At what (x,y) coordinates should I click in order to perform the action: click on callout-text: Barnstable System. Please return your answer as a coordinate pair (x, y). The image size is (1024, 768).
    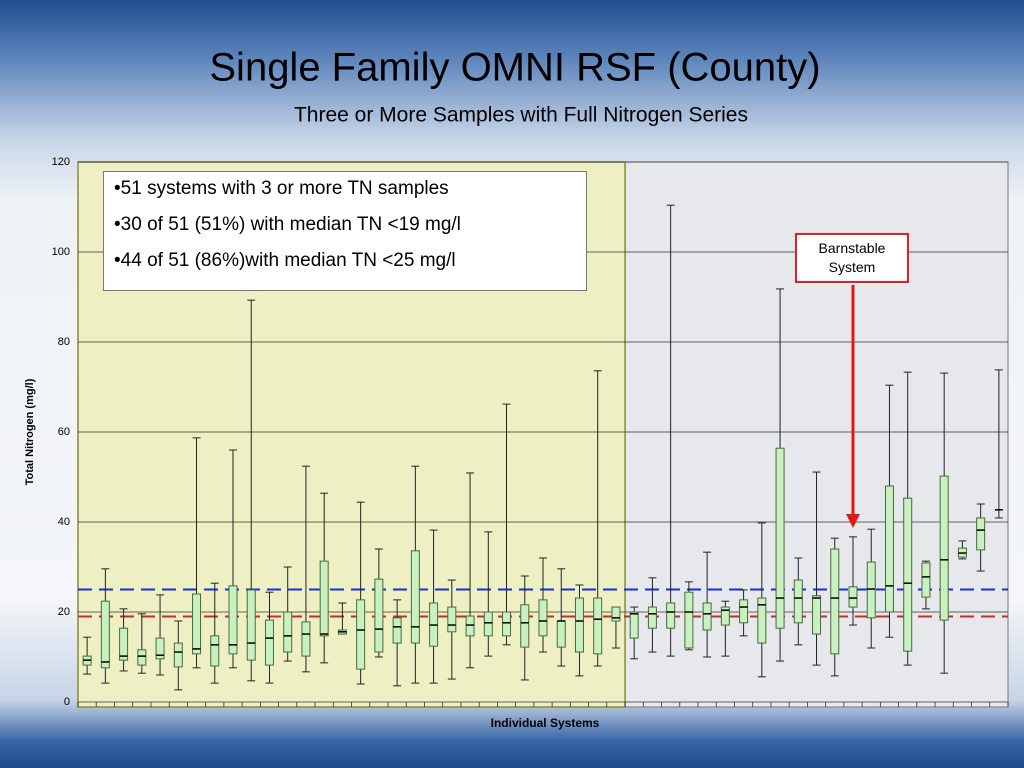
    Looking at the image, I should click on (852, 257).